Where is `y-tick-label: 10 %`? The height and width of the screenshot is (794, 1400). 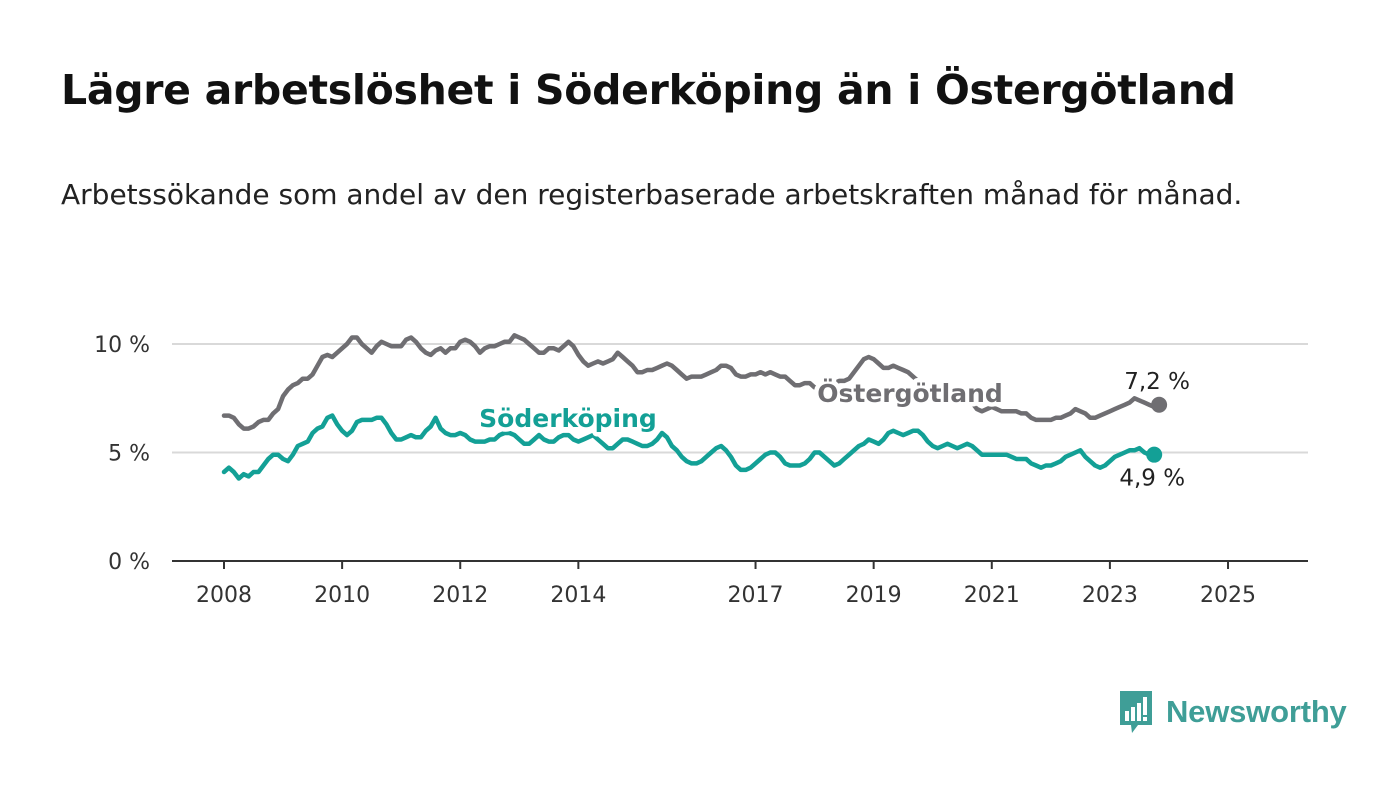 y-tick-label: 10 % is located at coordinates (122, 345).